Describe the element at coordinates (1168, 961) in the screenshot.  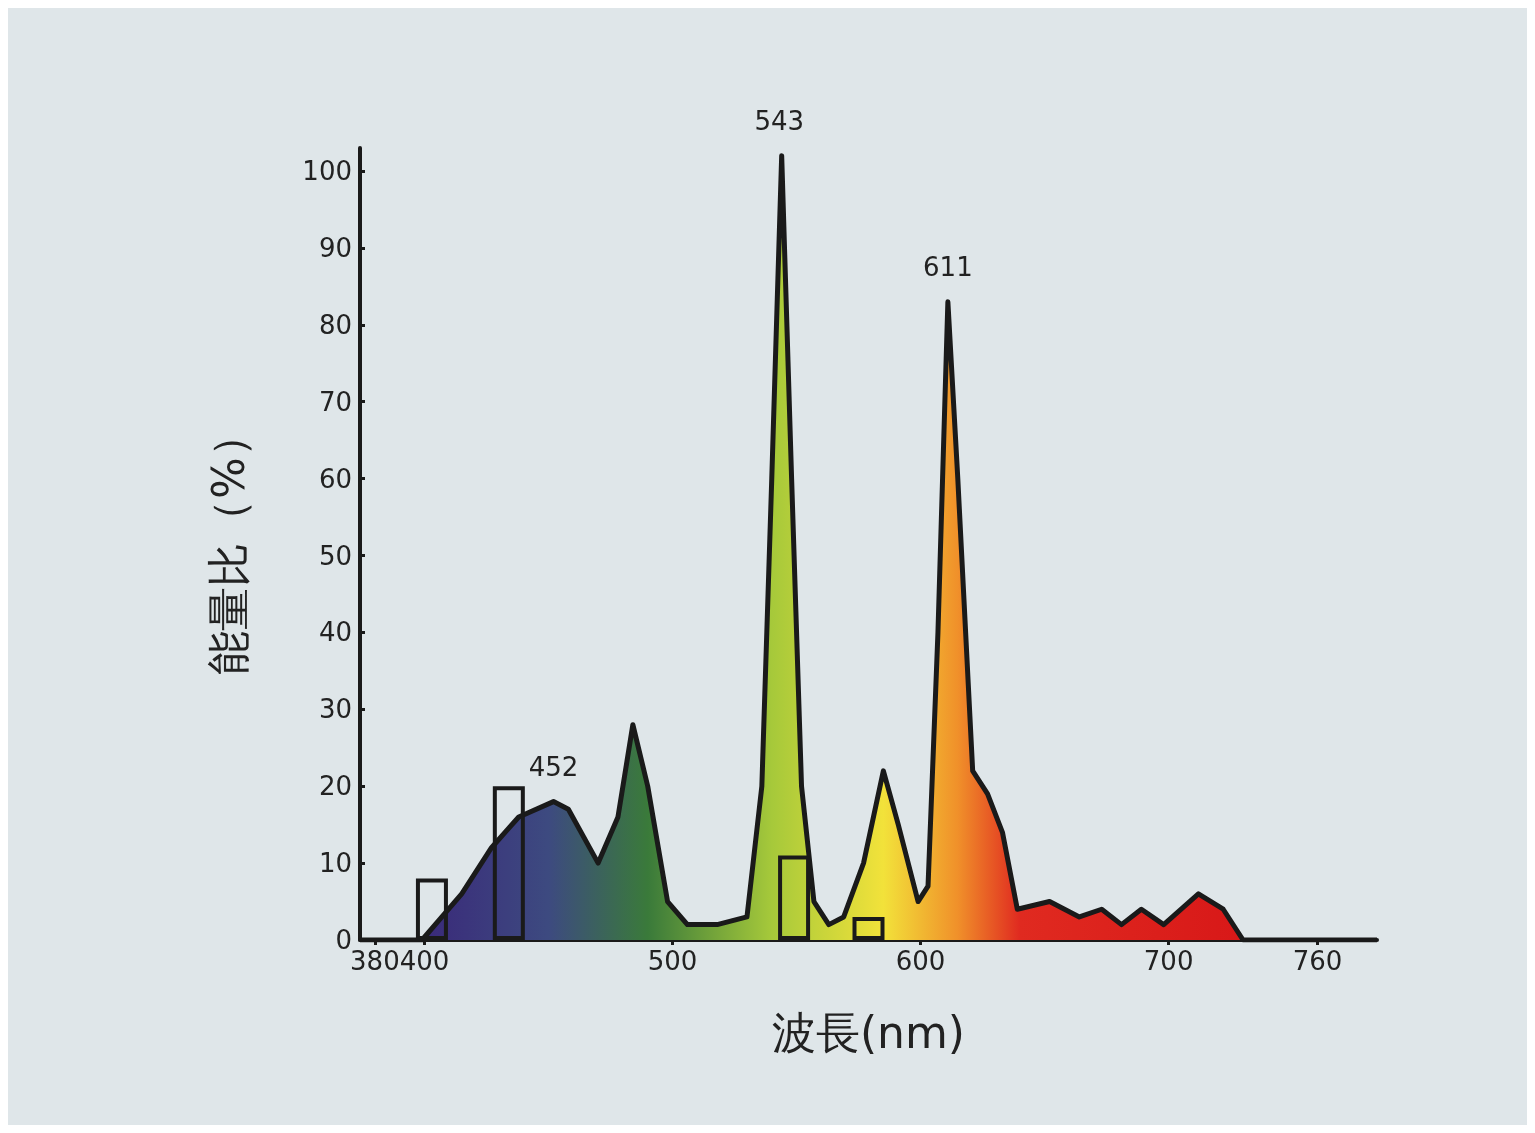
I see `x-tick-label: 700` at that location.